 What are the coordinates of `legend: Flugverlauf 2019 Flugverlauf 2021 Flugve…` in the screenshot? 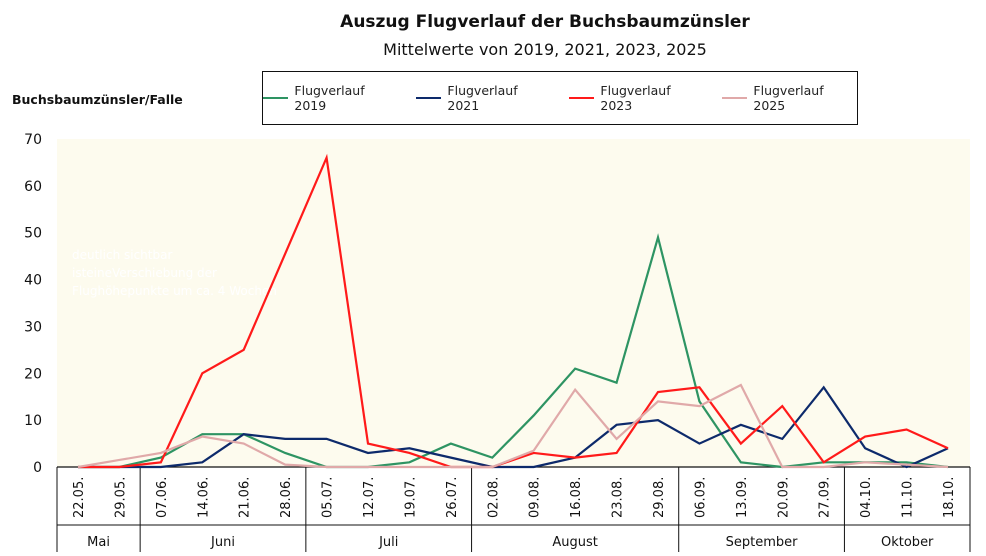 It's located at (560, 98).